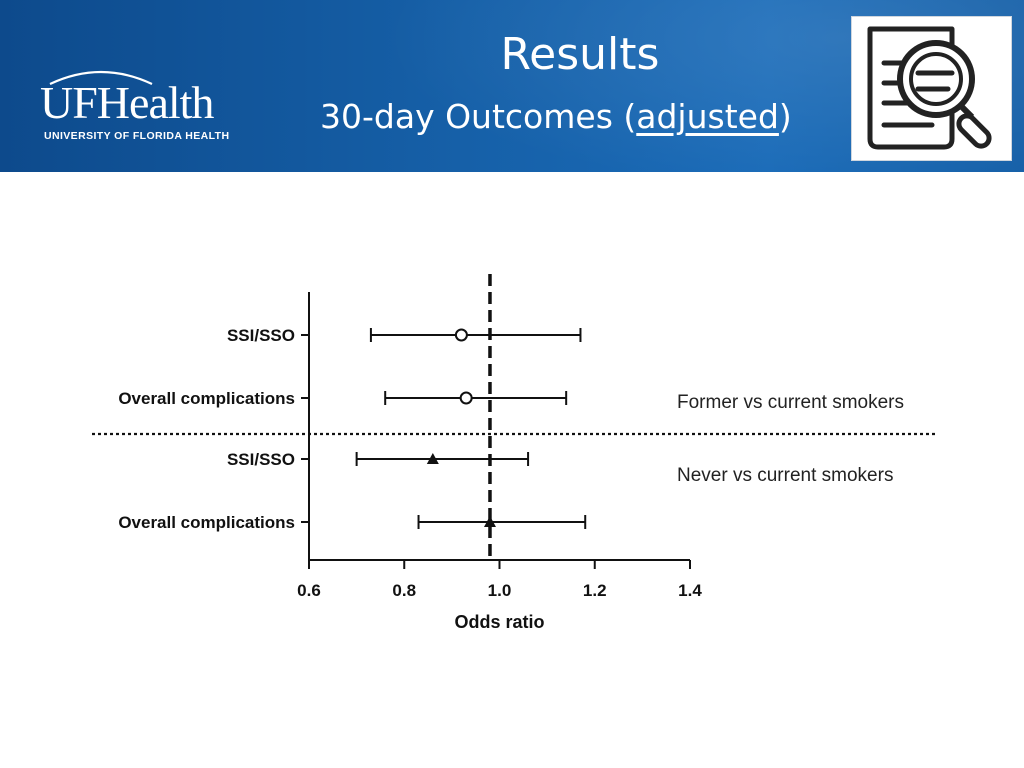 Image resolution: width=1024 pixels, height=768 pixels. Describe the element at coordinates (499, 622) in the screenshot. I see `x-axis-label: Odds ratio` at that location.